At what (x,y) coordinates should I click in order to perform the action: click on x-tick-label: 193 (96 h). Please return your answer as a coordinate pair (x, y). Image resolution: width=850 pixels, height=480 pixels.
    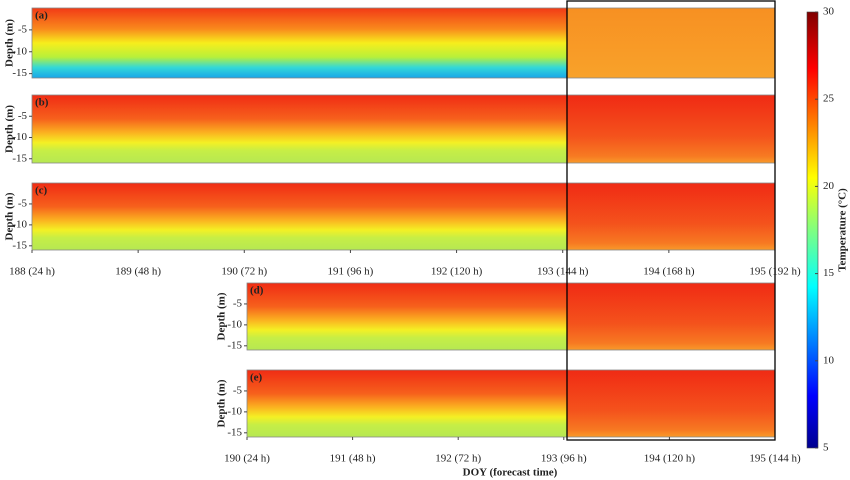
    Looking at the image, I should click on (564, 459).